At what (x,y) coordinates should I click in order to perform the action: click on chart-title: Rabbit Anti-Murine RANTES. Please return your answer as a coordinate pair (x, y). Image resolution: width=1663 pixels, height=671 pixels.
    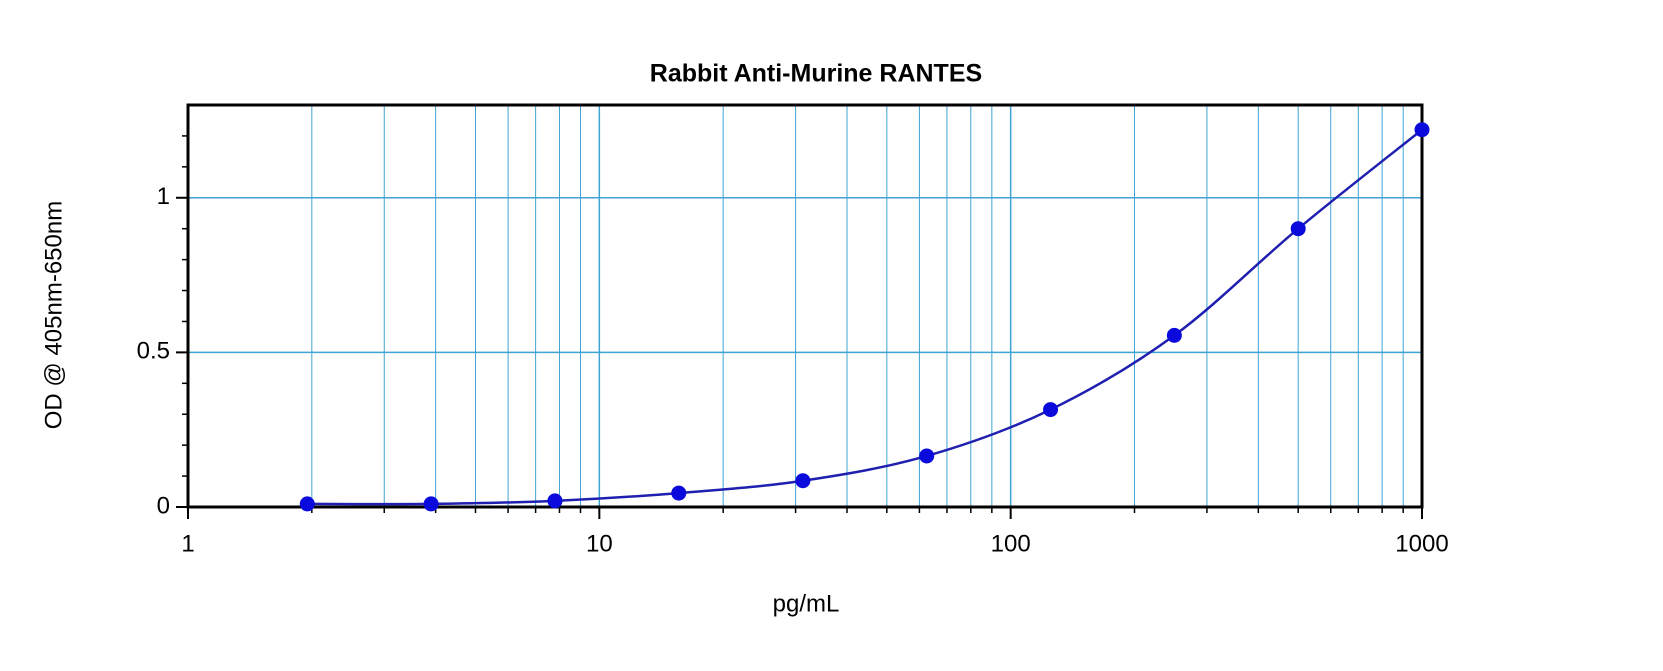
    Looking at the image, I should click on (816, 74).